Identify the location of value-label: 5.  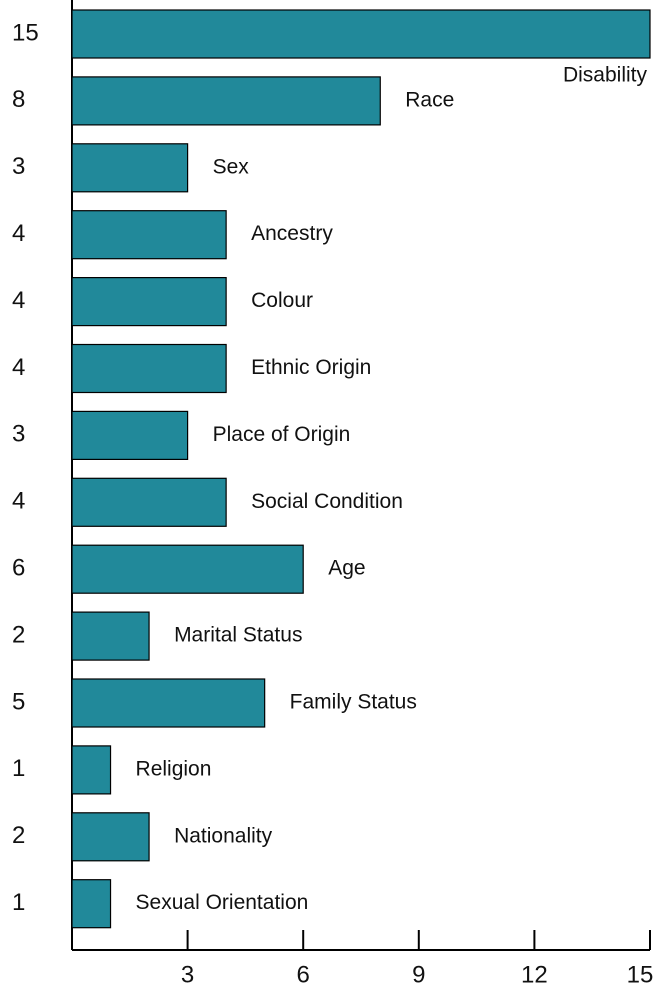
(18, 701).